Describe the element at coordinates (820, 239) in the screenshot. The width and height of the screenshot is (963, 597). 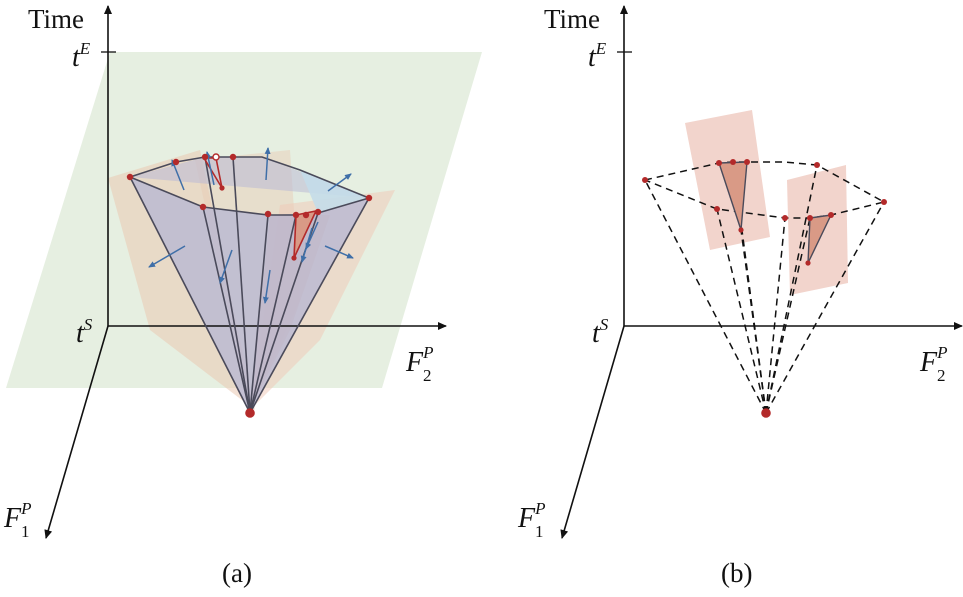
I see `facet-triangle` at that location.